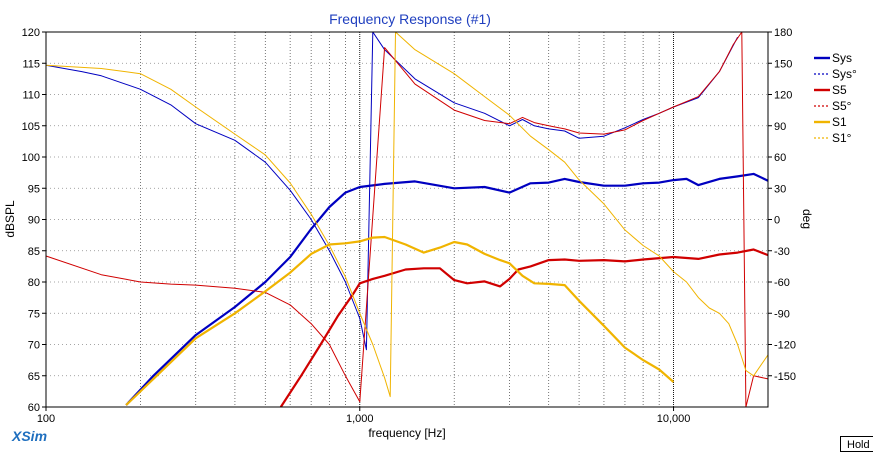 This screenshot has width=873, height=453. Describe the element at coordinates (782, 314) in the screenshot. I see `y2-tick-label: -90` at that location.